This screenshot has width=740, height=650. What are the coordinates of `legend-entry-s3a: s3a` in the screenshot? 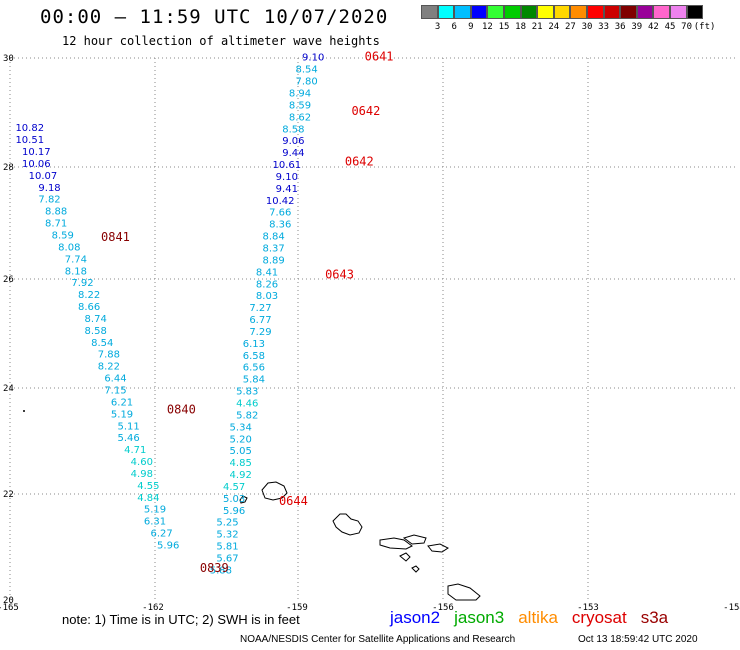 It's located at (654, 617).